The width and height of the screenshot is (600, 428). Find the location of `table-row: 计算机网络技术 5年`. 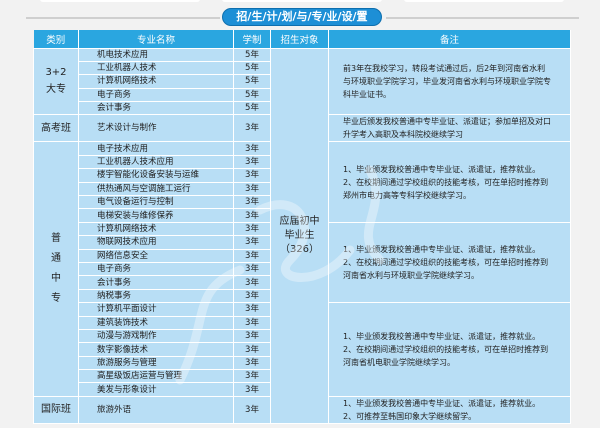

table-row: 计算机网络技术 5年 is located at coordinates (302, 81).